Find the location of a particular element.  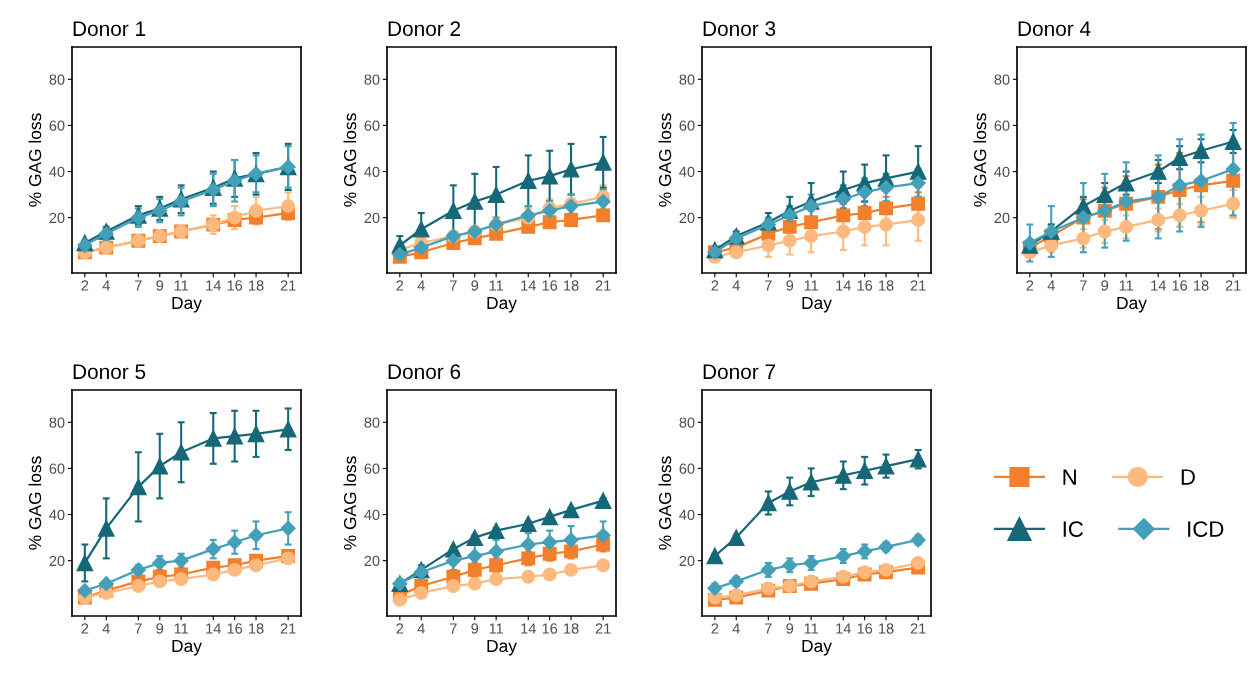

chart-title: Donor 3 is located at coordinates (739, 29).